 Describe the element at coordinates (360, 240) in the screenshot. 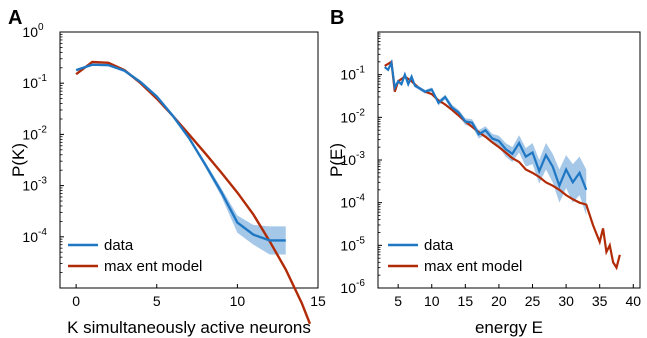

I see `y-tick-exponent: -5` at that location.